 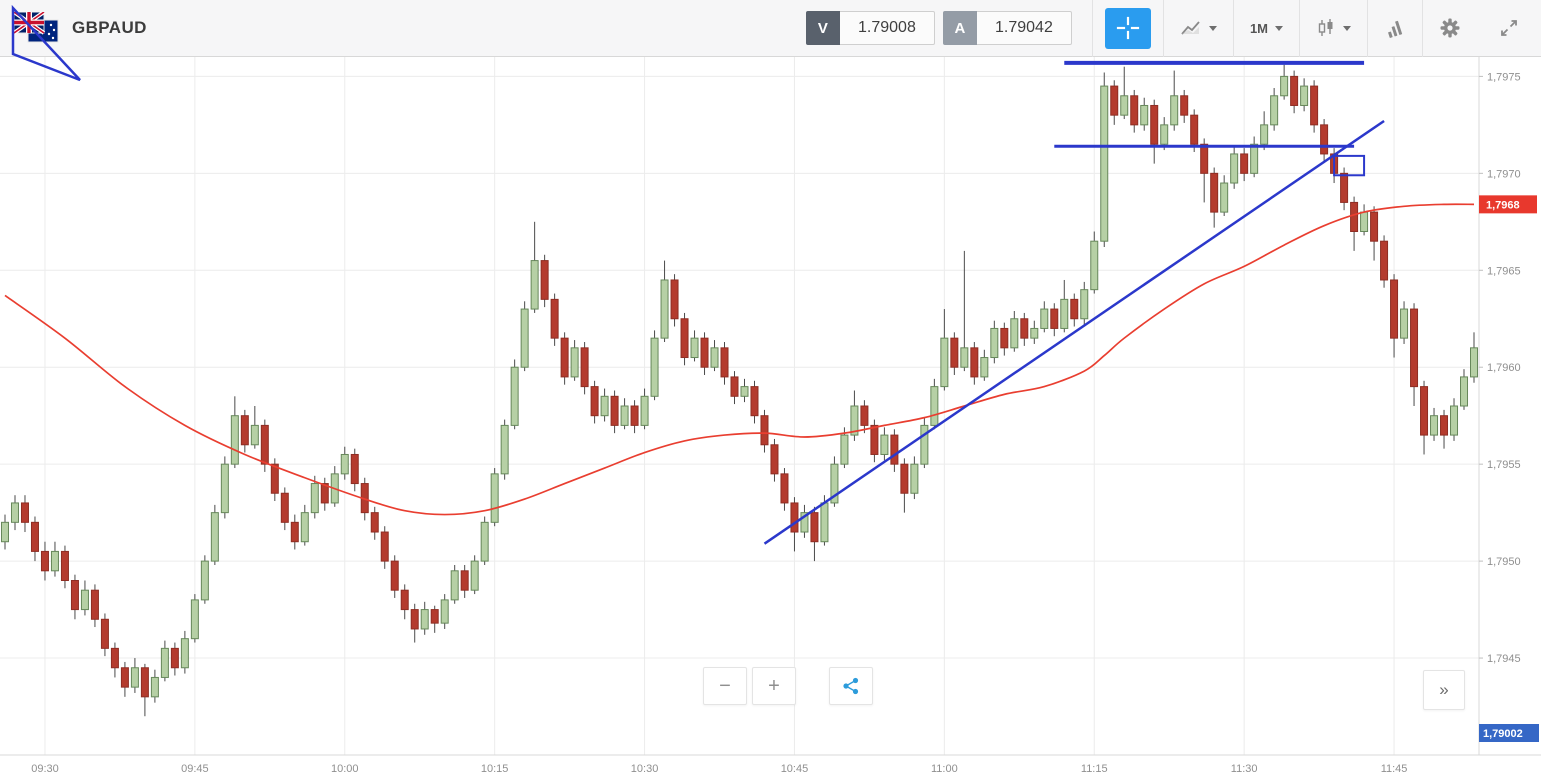 What do you see at coordinates (1007, 28) in the screenshot?
I see `ask-quote: A 1.79042` at bounding box center [1007, 28].